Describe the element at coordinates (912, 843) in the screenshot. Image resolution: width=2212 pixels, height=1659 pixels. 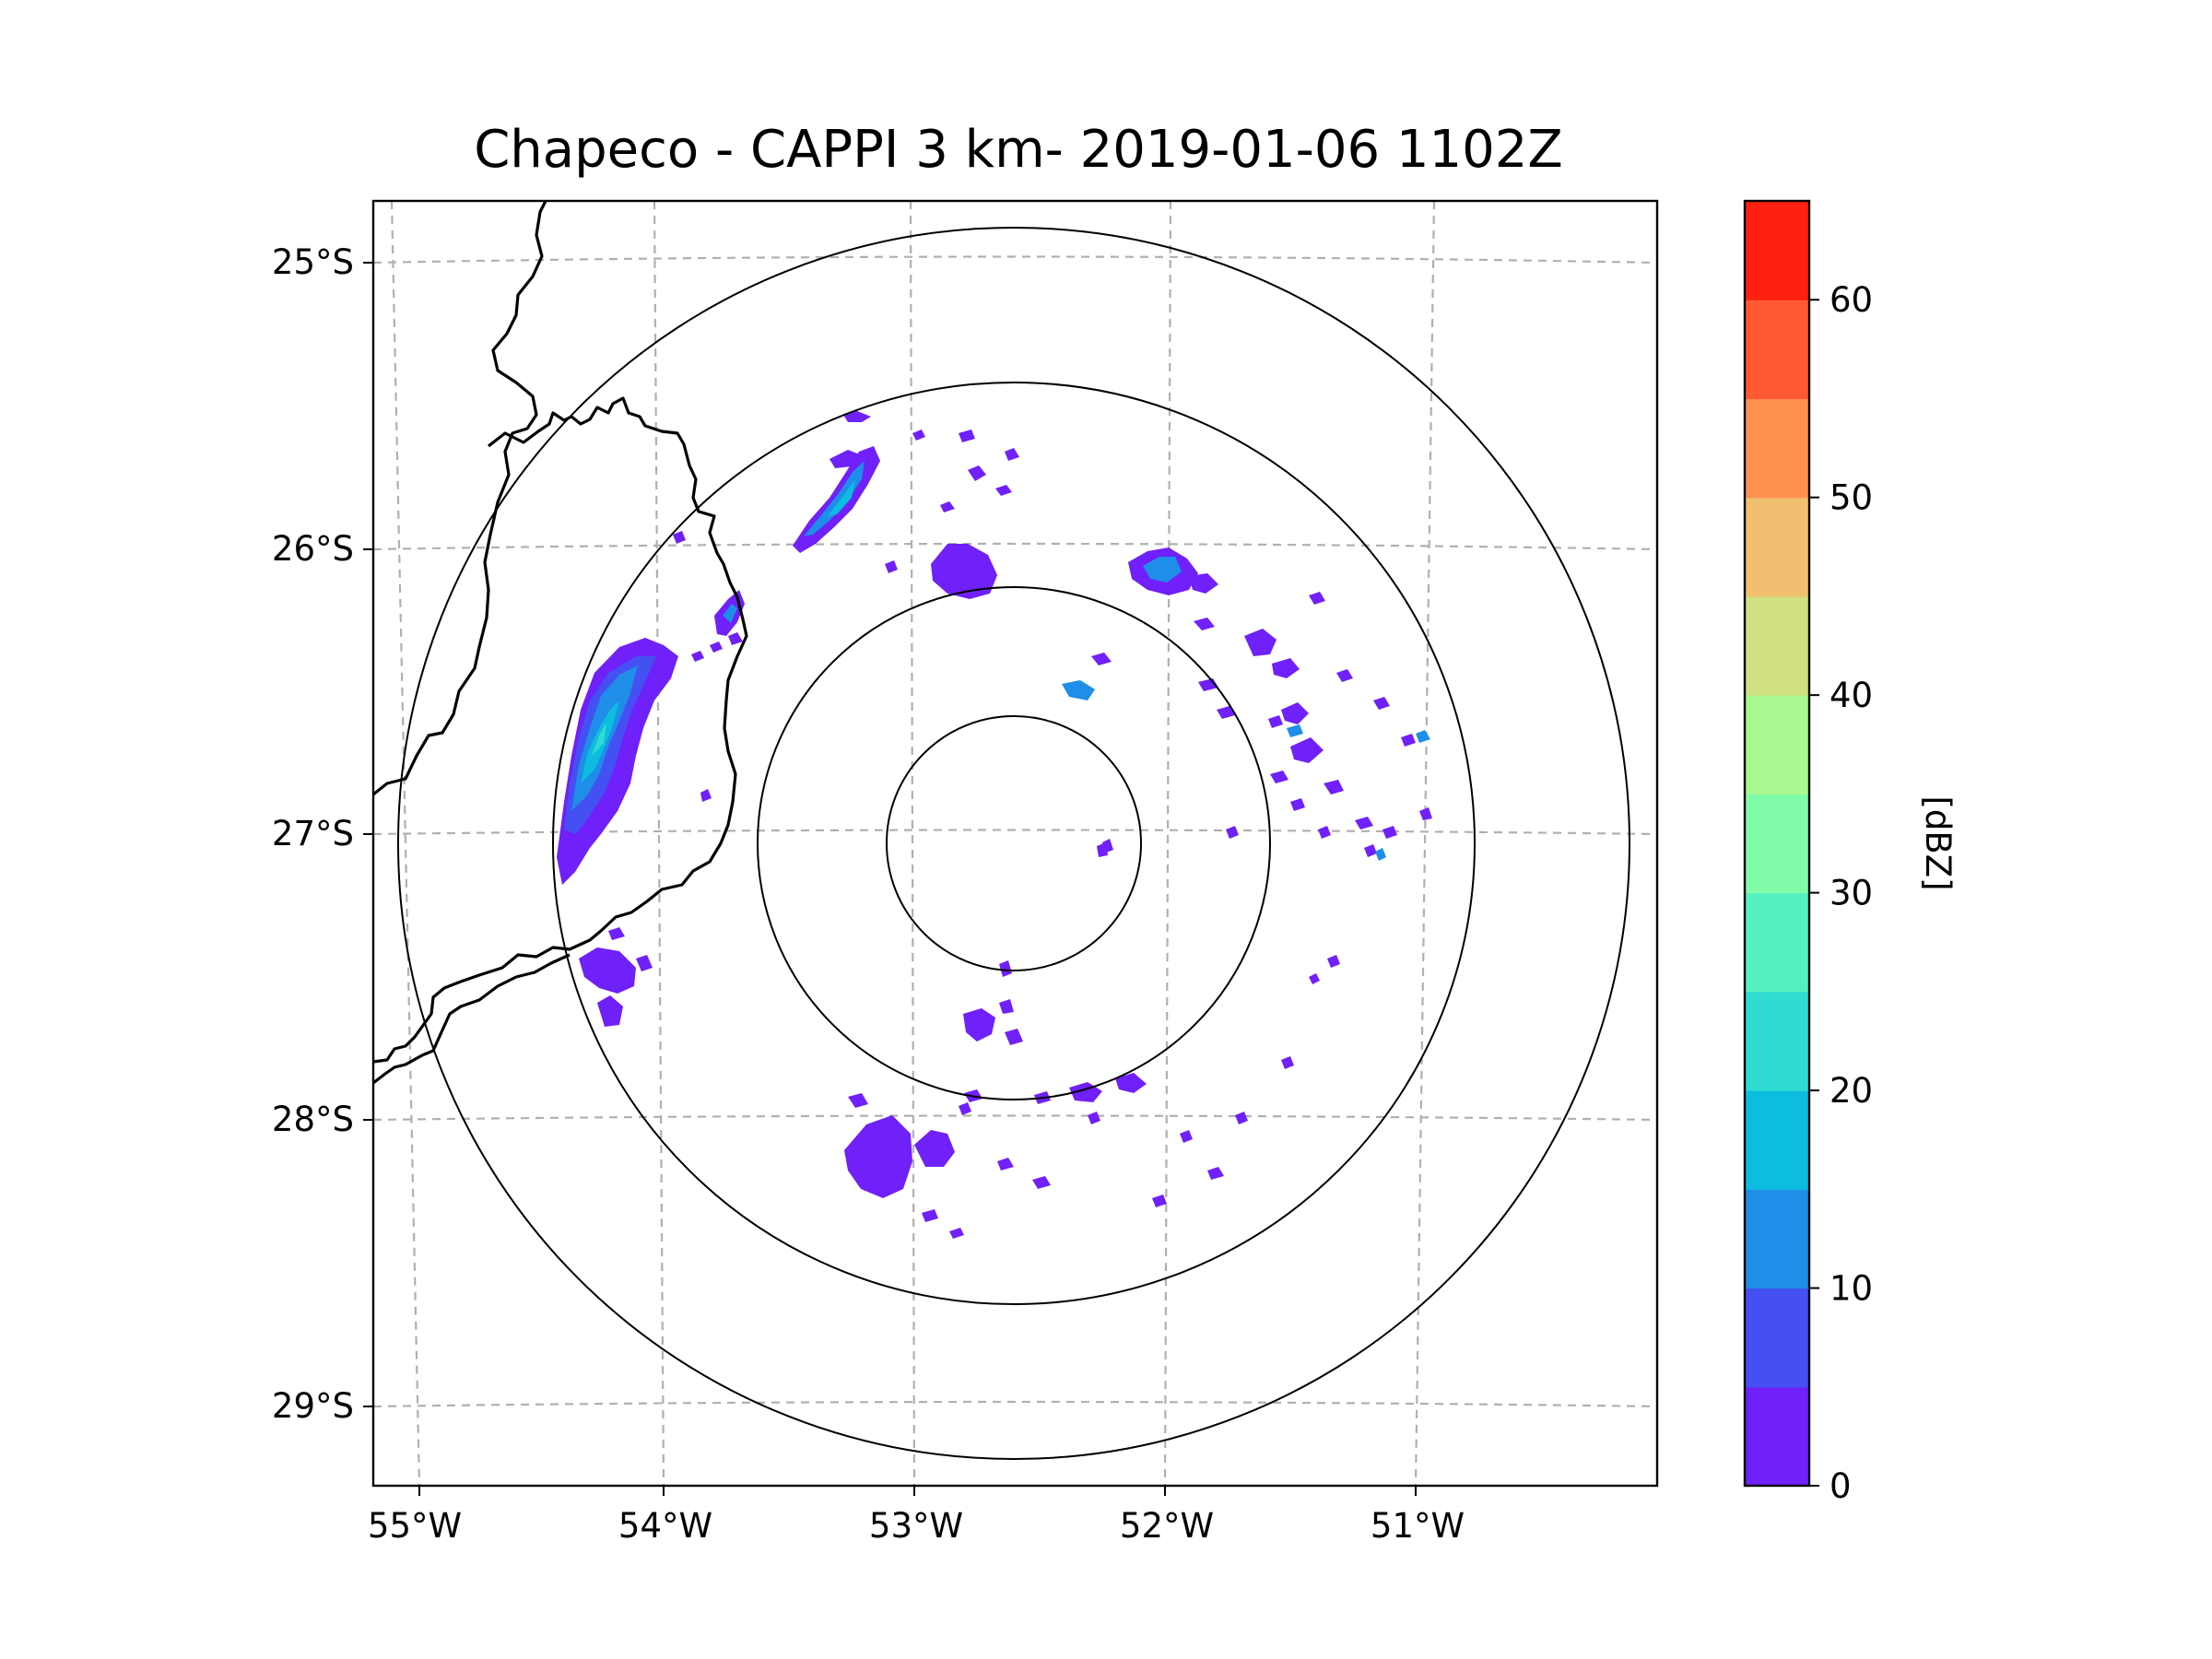
I see `meridian-53w` at that location.